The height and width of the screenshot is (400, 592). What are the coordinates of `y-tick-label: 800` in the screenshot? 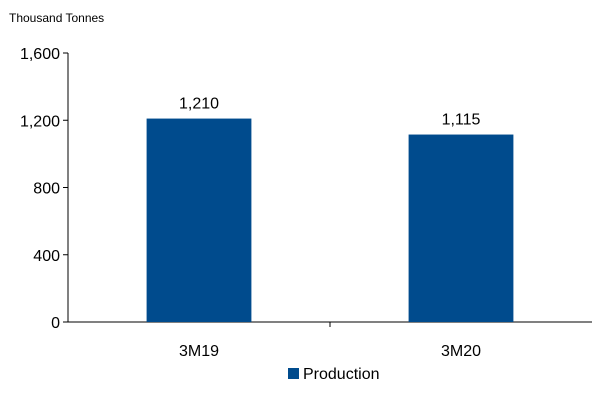 It's located at (46, 189).